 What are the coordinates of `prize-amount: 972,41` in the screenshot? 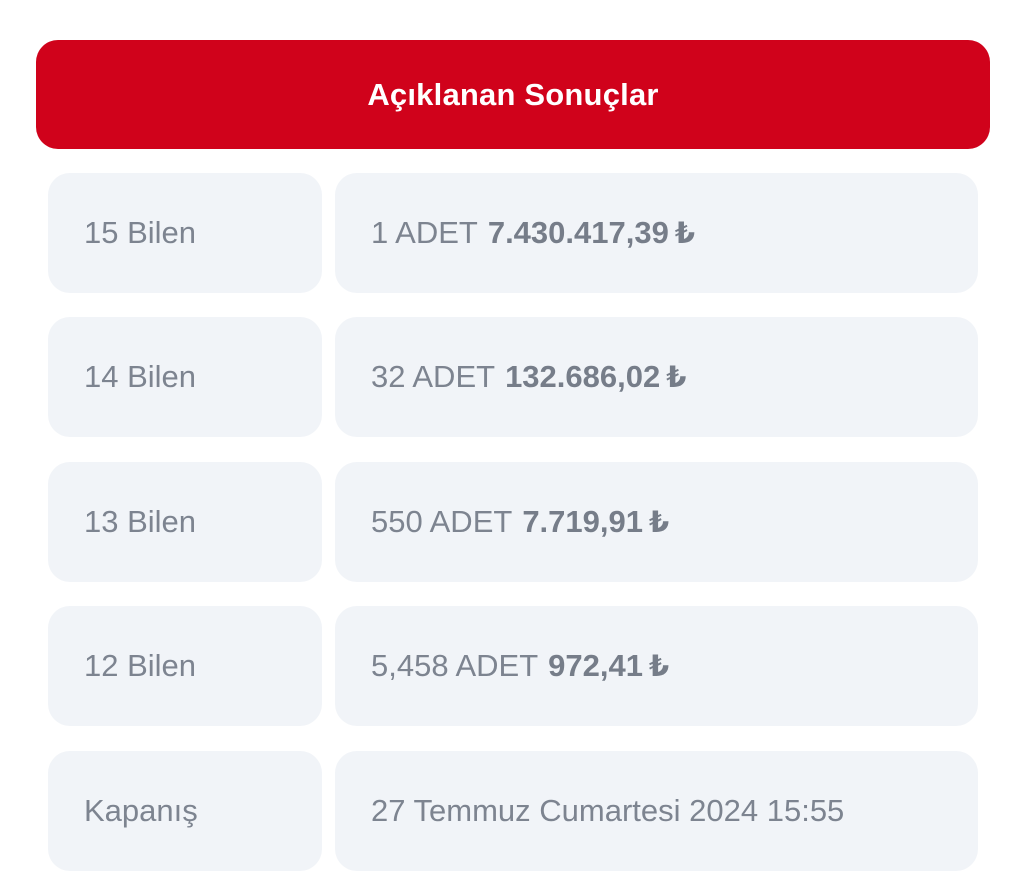 It's located at (595, 665).